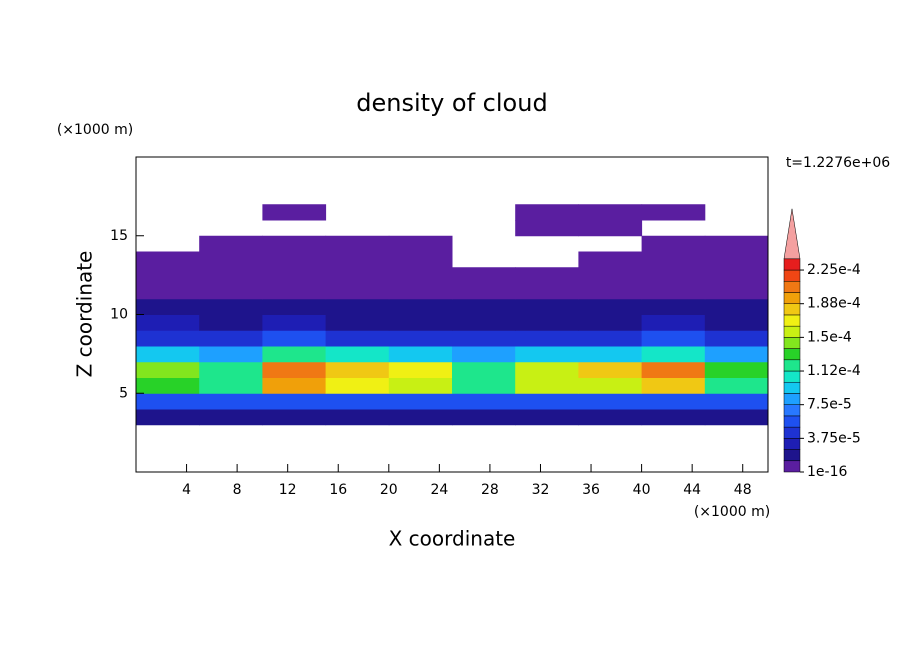  What do you see at coordinates (829, 337) in the screenshot?
I see `colorbar-label: 1.5e-4` at bounding box center [829, 337].